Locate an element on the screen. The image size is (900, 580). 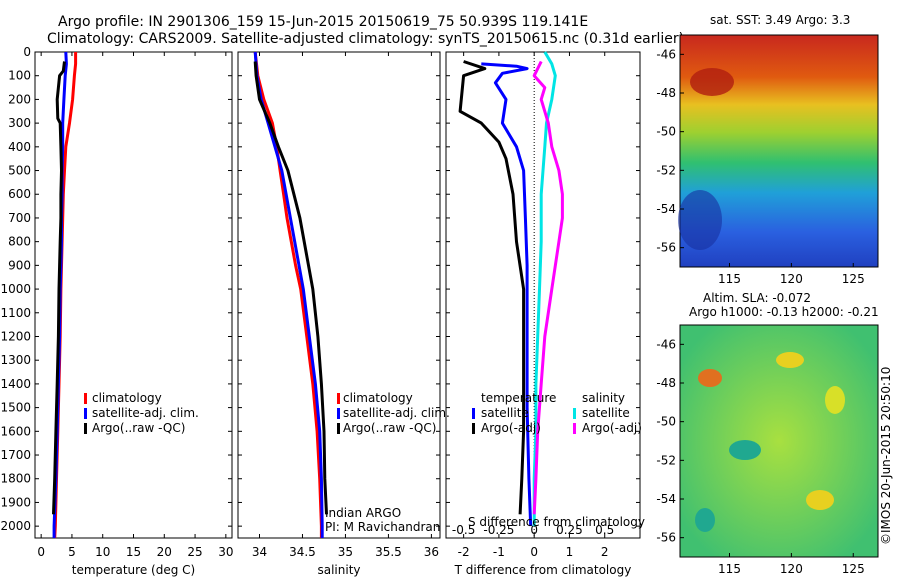
y-tick-label: 1900 is located at coordinates (15, 502).